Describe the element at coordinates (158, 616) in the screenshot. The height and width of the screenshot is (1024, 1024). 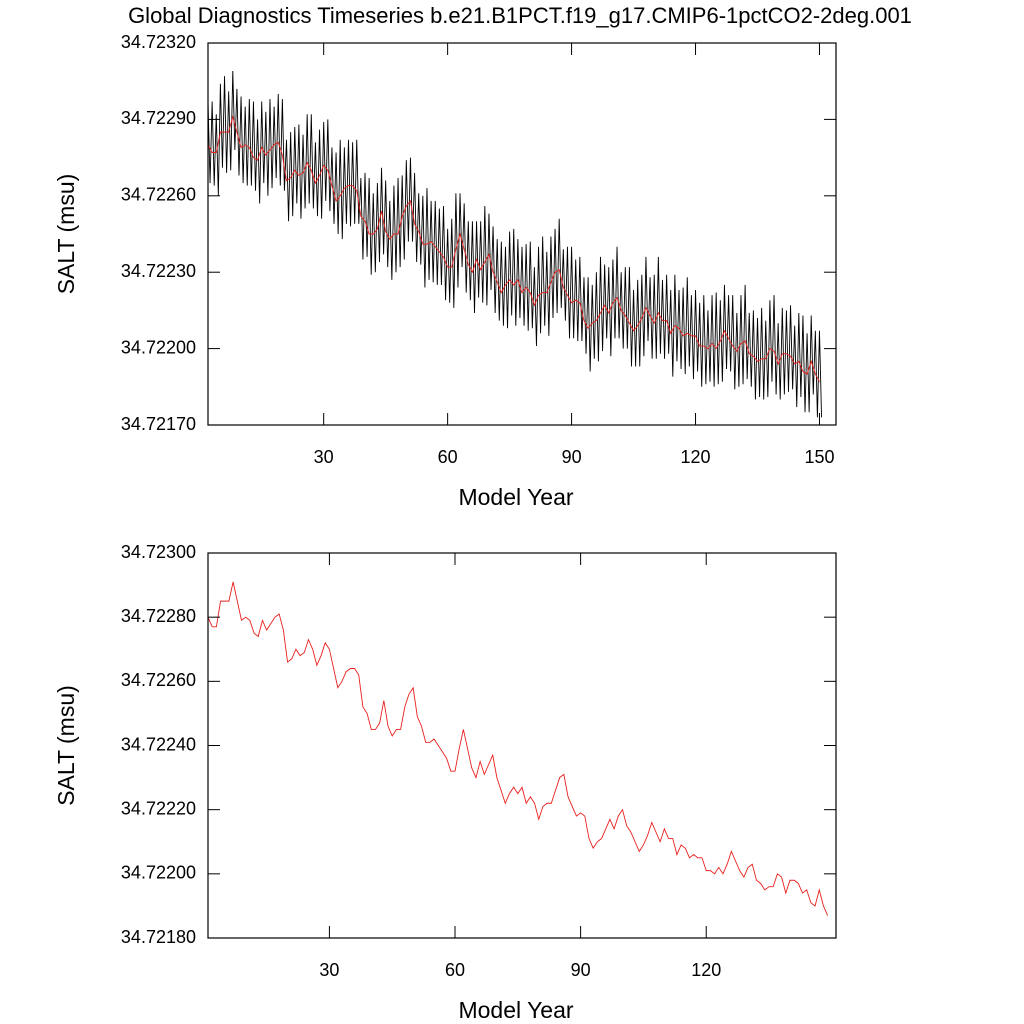
I see `y-tick-label: 34.72280` at that location.